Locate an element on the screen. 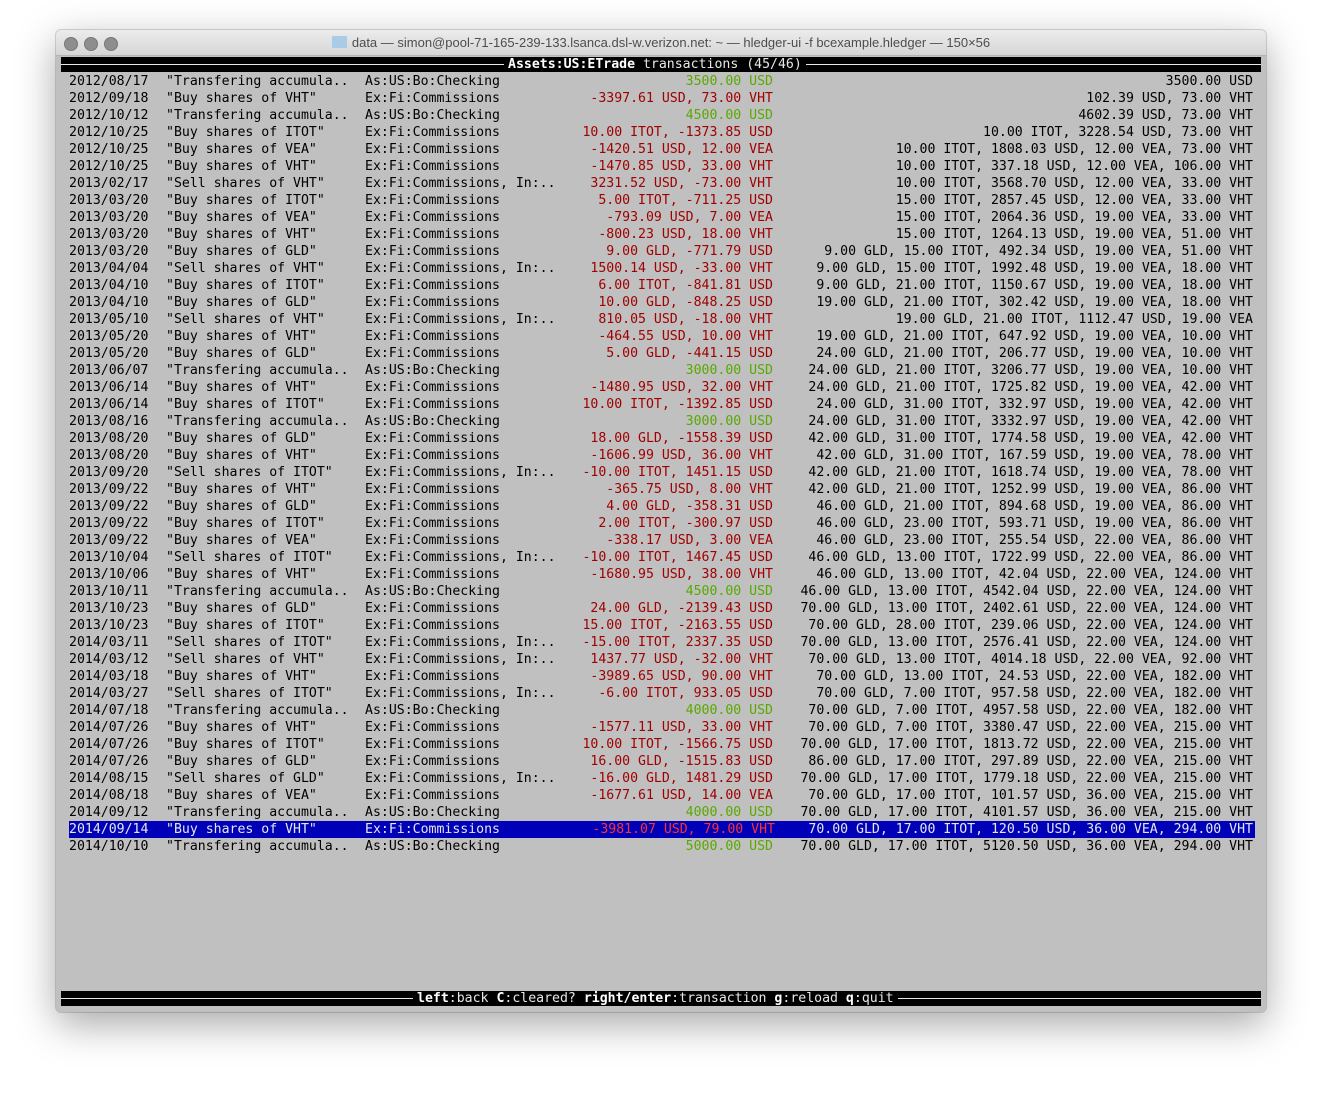  change-cell: 16.00 GLD, -1515.83 USD is located at coordinates (681, 761).